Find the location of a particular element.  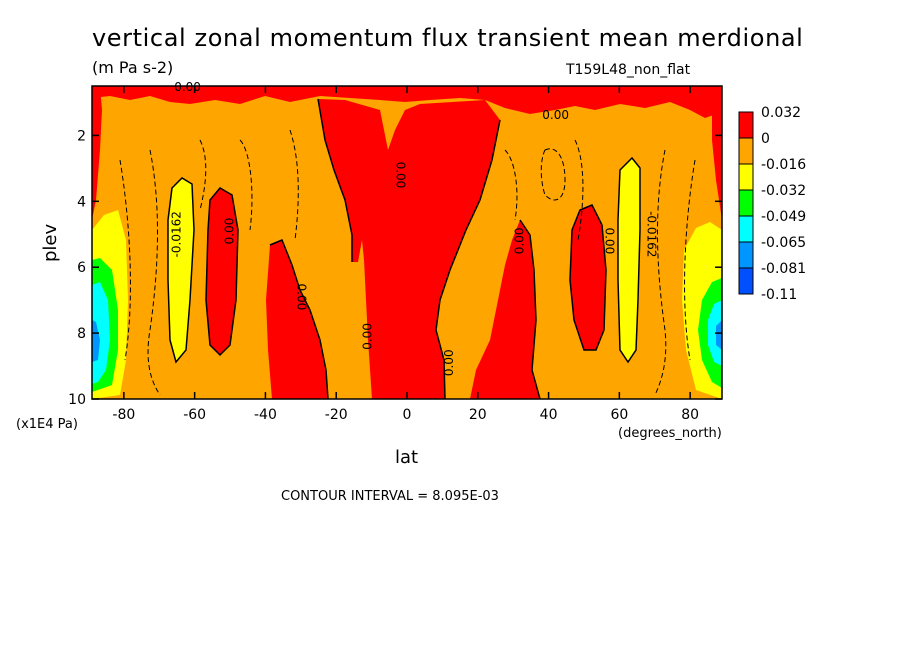

y-tick-label: 6 is located at coordinates (81, 268).